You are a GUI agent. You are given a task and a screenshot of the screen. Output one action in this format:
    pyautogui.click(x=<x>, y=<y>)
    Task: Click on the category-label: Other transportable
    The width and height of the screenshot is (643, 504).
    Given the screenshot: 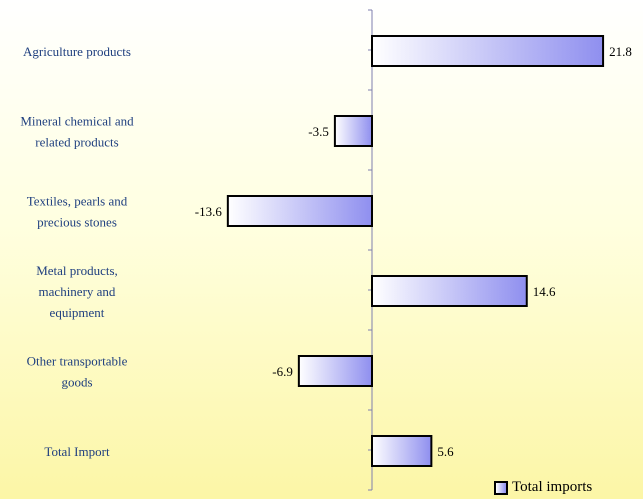 What is the action you would take?
    pyautogui.click(x=77, y=361)
    